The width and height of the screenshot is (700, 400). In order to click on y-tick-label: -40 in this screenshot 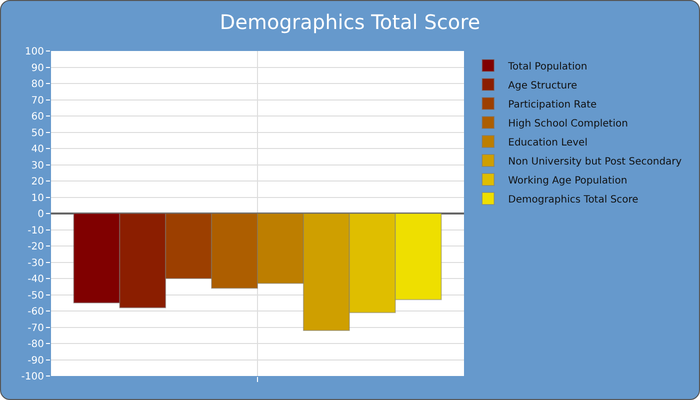, I will do `click(36, 279)`.